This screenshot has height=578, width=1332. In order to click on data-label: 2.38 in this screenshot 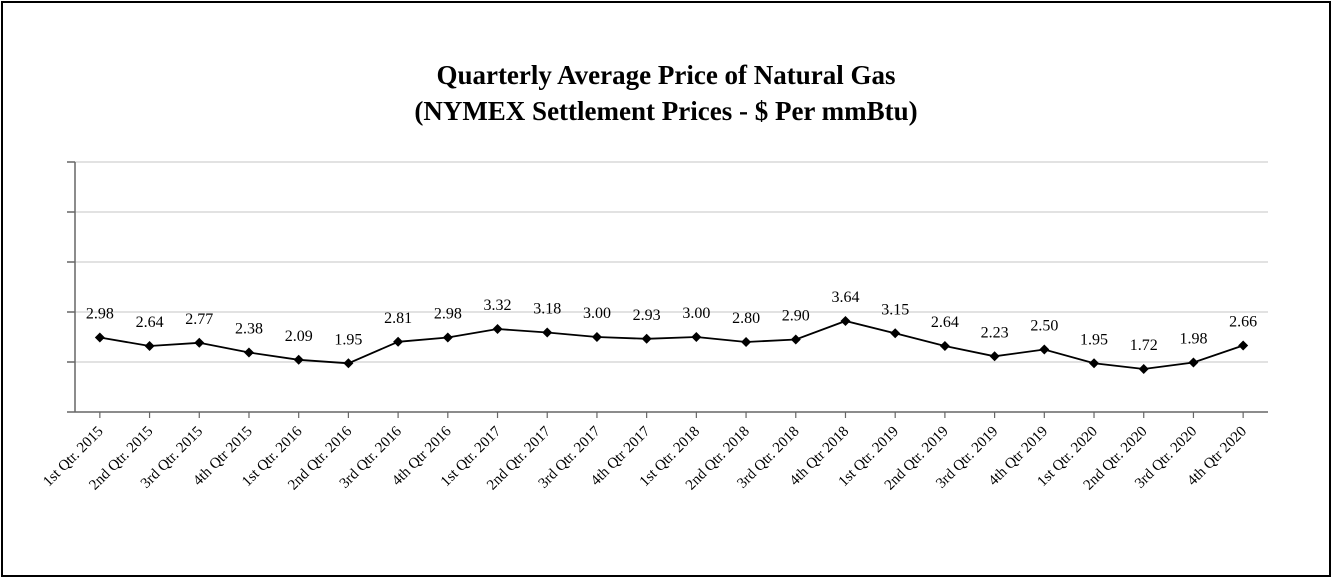, I will do `click(249, 329)`.